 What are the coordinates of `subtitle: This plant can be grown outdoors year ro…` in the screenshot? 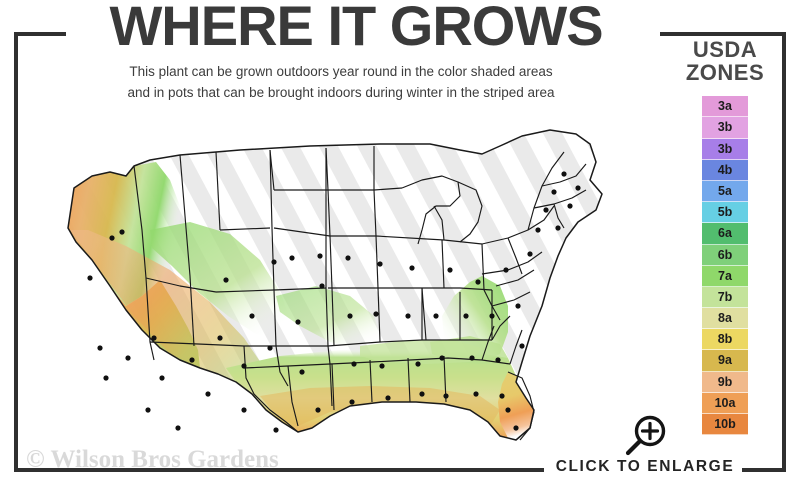 It's located at (341, 83).